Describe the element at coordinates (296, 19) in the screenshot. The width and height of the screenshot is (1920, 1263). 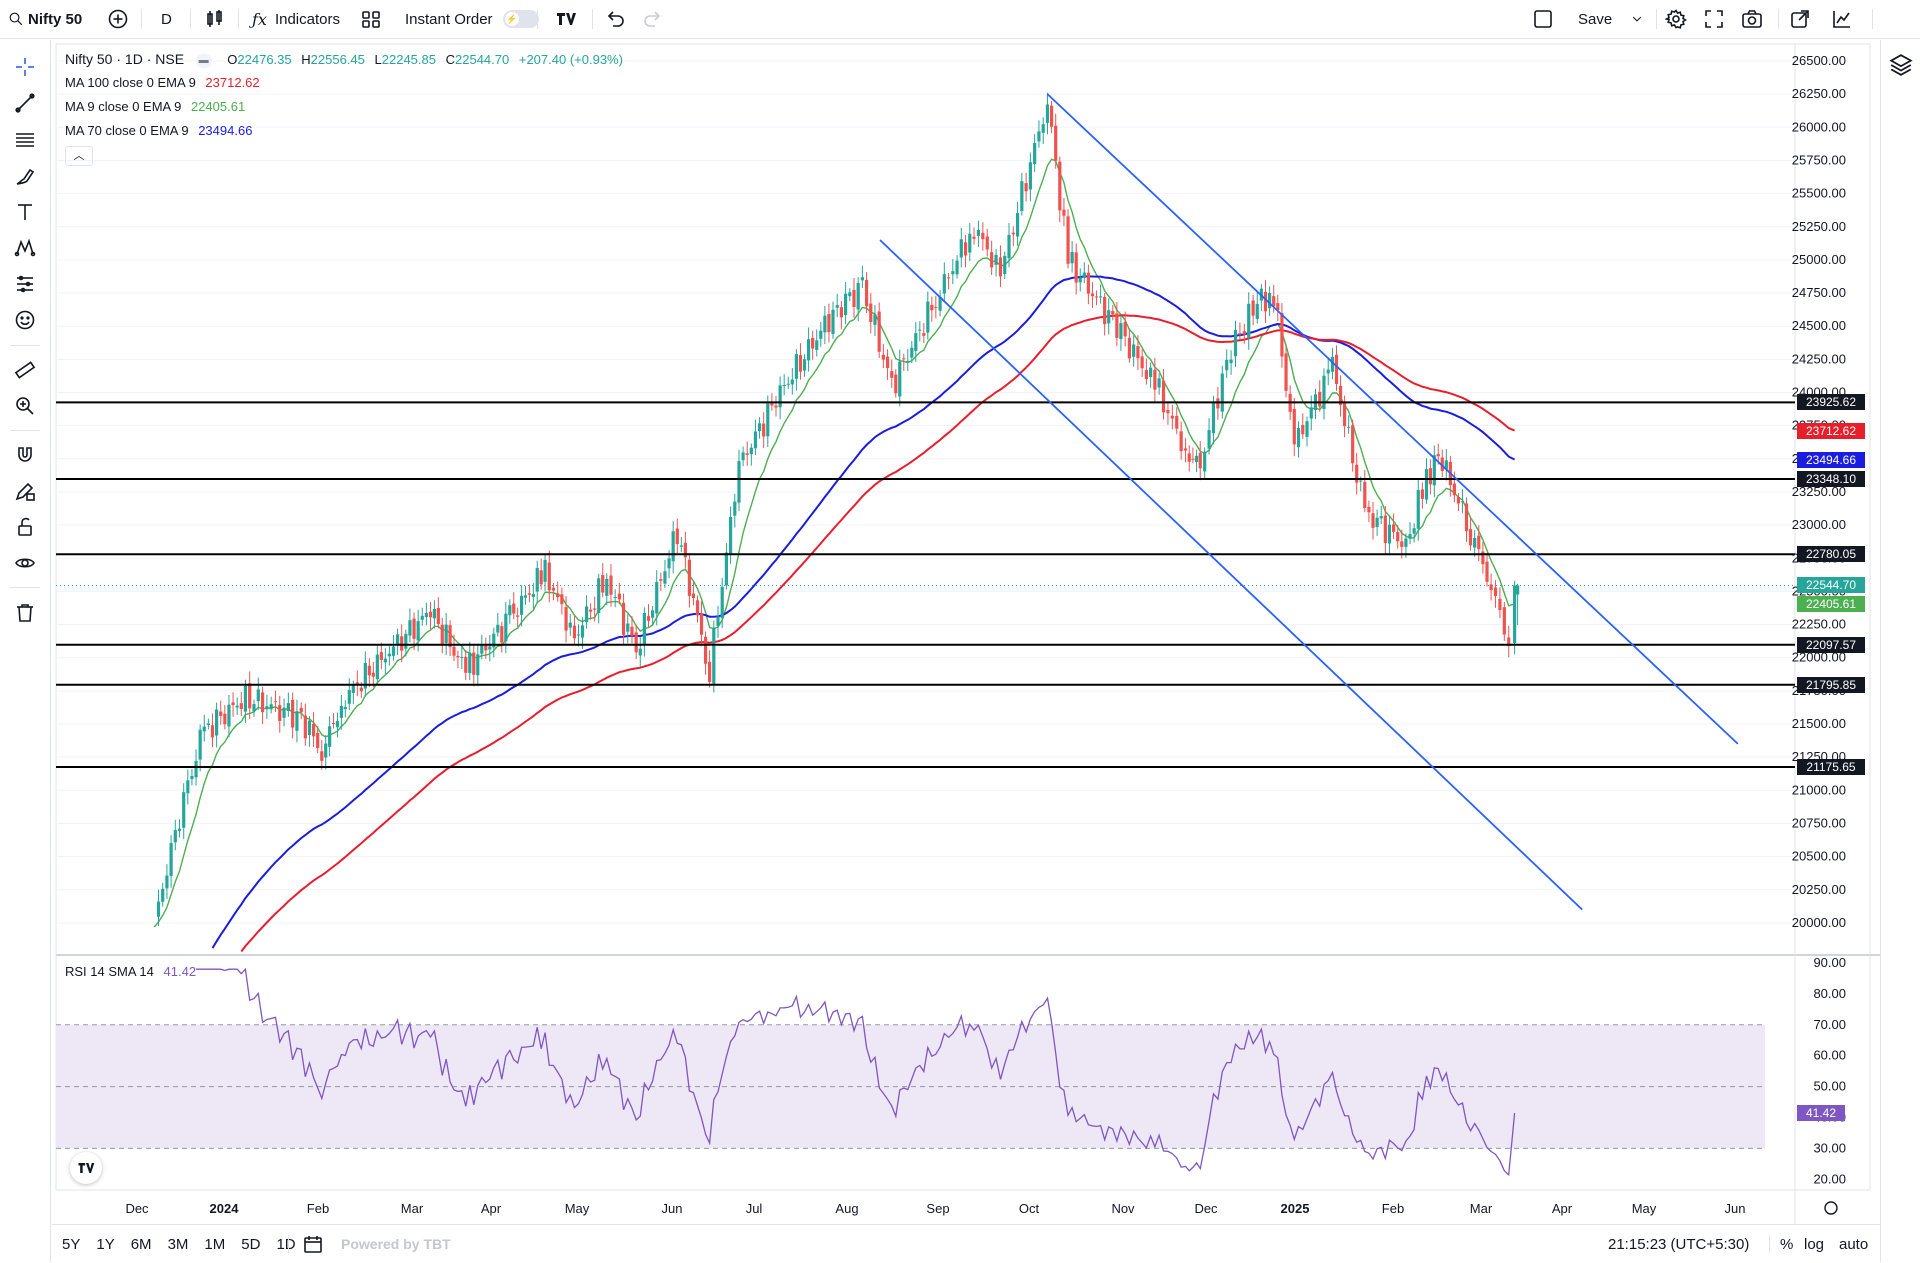
I see `indicators-button: ƒx Indicators` at that location.